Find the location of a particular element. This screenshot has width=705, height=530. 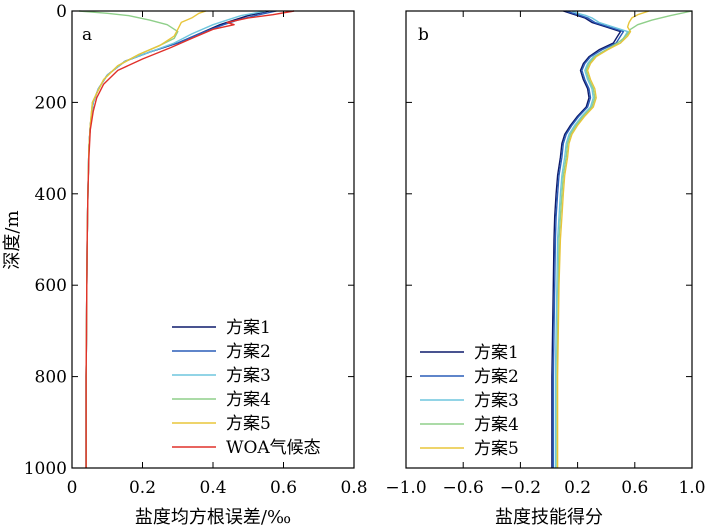

panel-b-xlabel: 盐度技能得分 is located at coordinates (549, 517).